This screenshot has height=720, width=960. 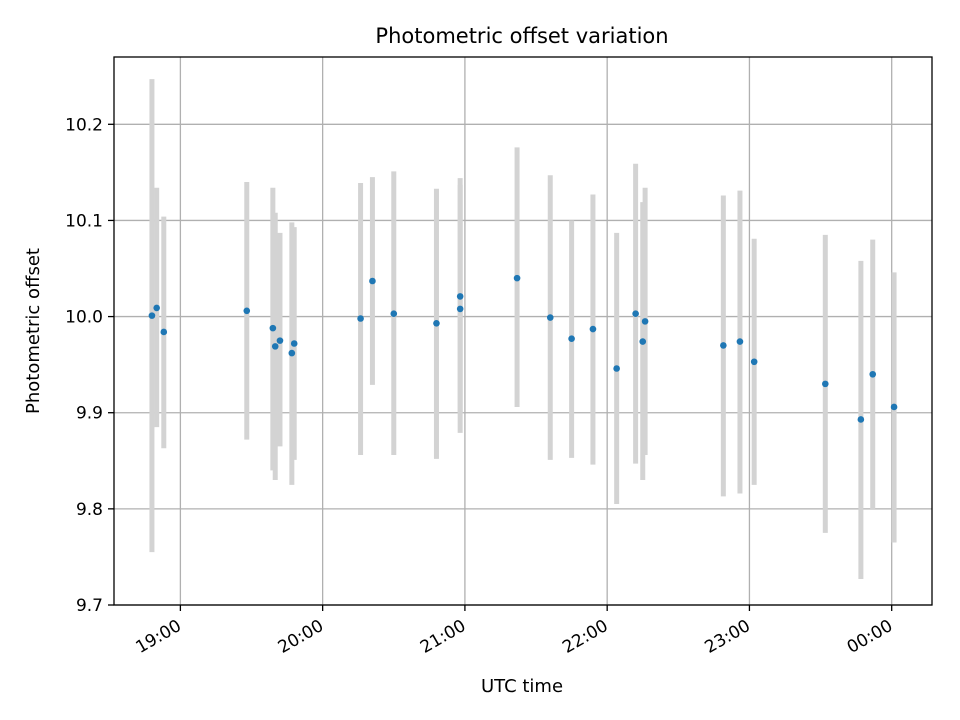 What do you see at coordinates (89, 414) in the screenshot?
I see `y-tick-label: 9.9` at bounding box center [89, 414].